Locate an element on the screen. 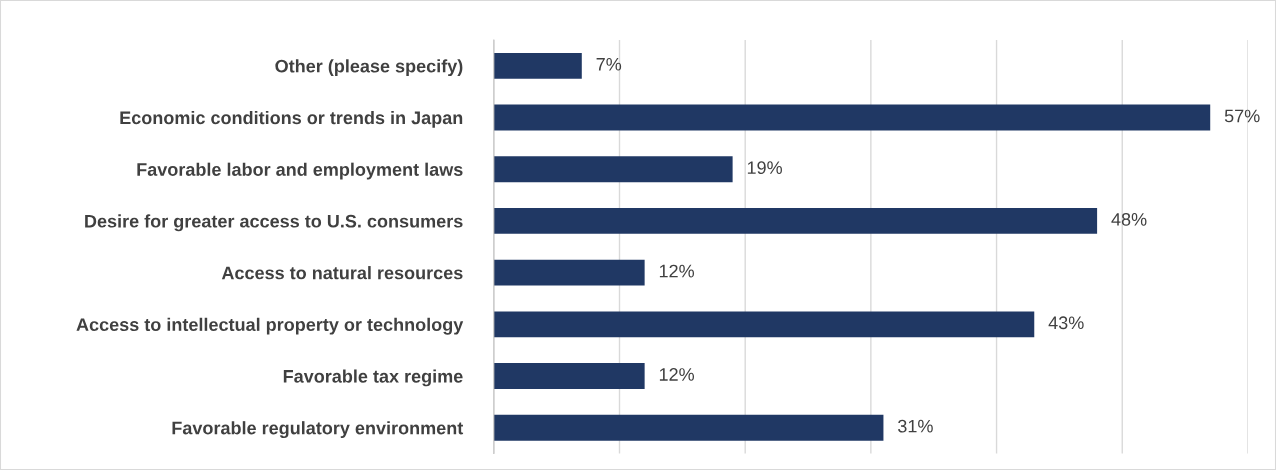 Image resolution: width=1276 pixels, height=470 pixels. y-tick-label: Desire for greater access to U.S. consumers is located at coordinates (274, 223).